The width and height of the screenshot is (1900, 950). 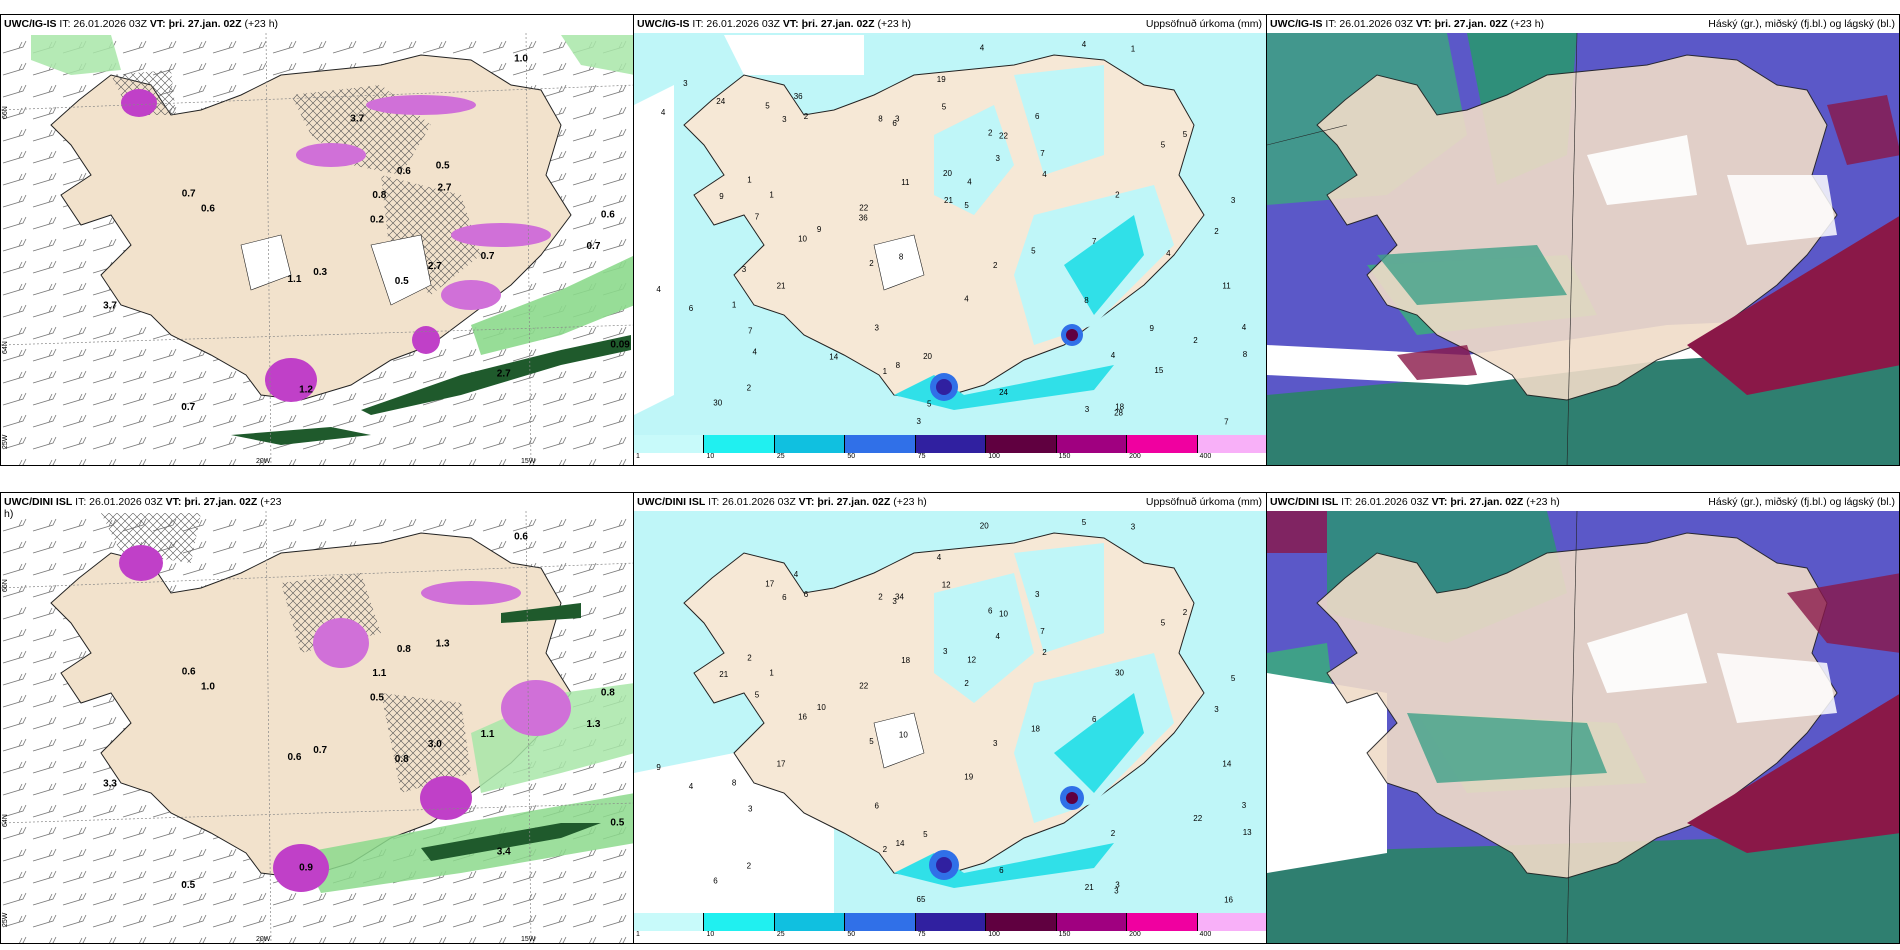 I want to click on colorbar-label: 10, so click(x=710, y=456).